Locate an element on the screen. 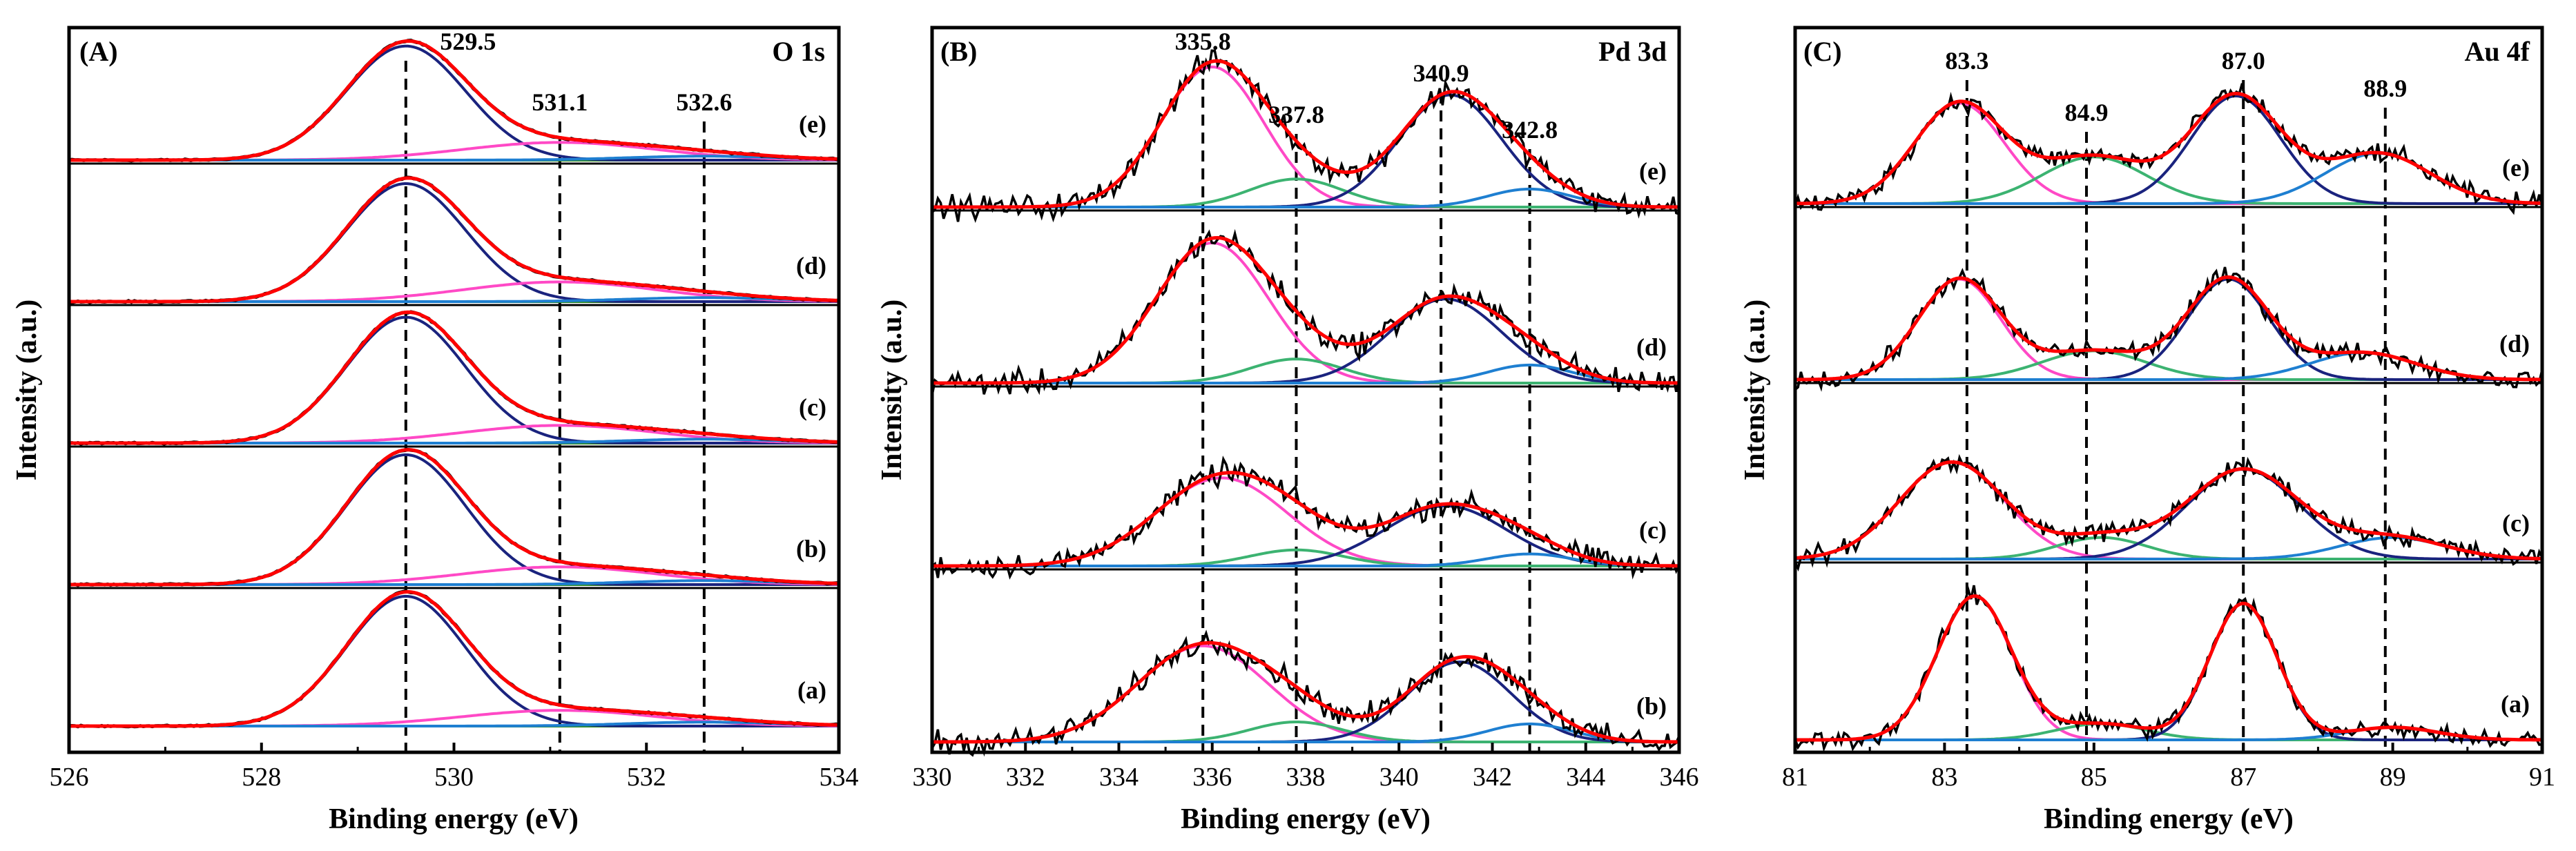 Image resolution: width=2576 pixels, height=851 pixels. panel-c-x-ticks: 81 83 85 87 89 91 is located at coordinates (2168, 767).